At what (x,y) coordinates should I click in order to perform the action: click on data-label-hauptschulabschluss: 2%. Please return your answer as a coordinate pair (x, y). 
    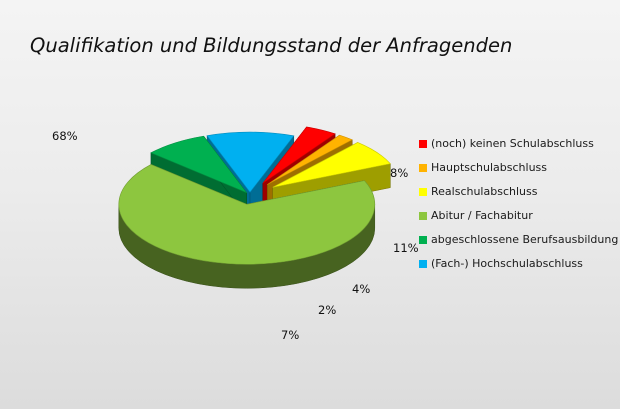
    Looking at the image, I should click on (327, 310).